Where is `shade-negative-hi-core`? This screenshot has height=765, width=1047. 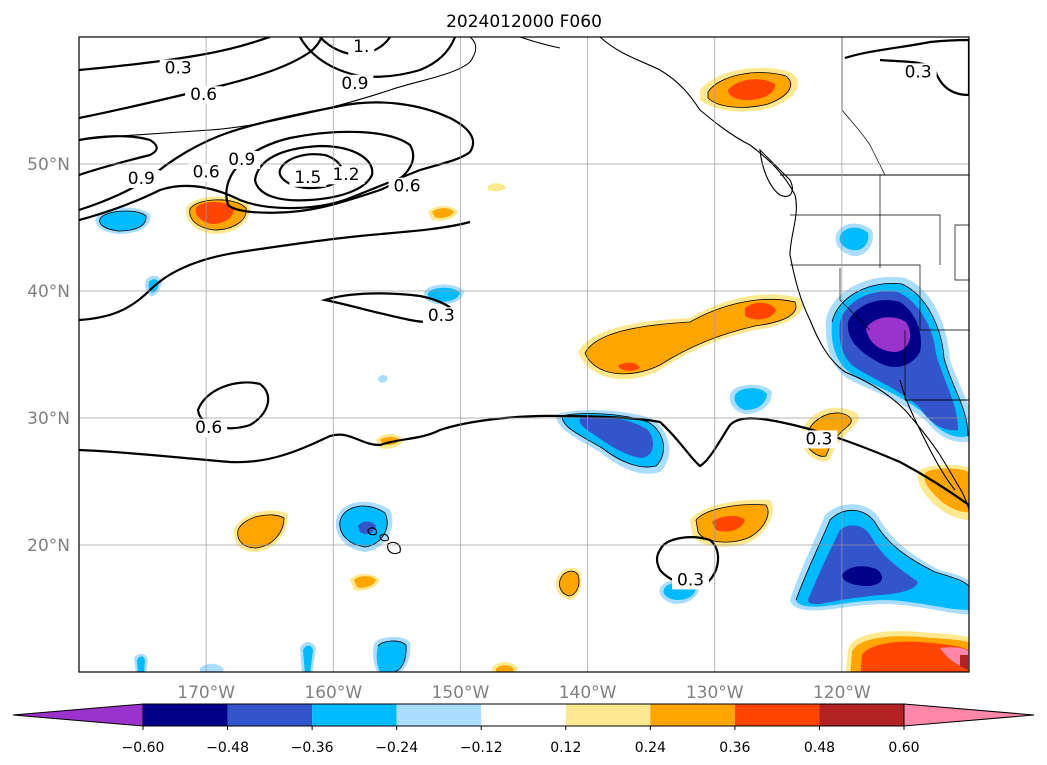 shade-negative-hi-core is located at coordinates (367, 527).